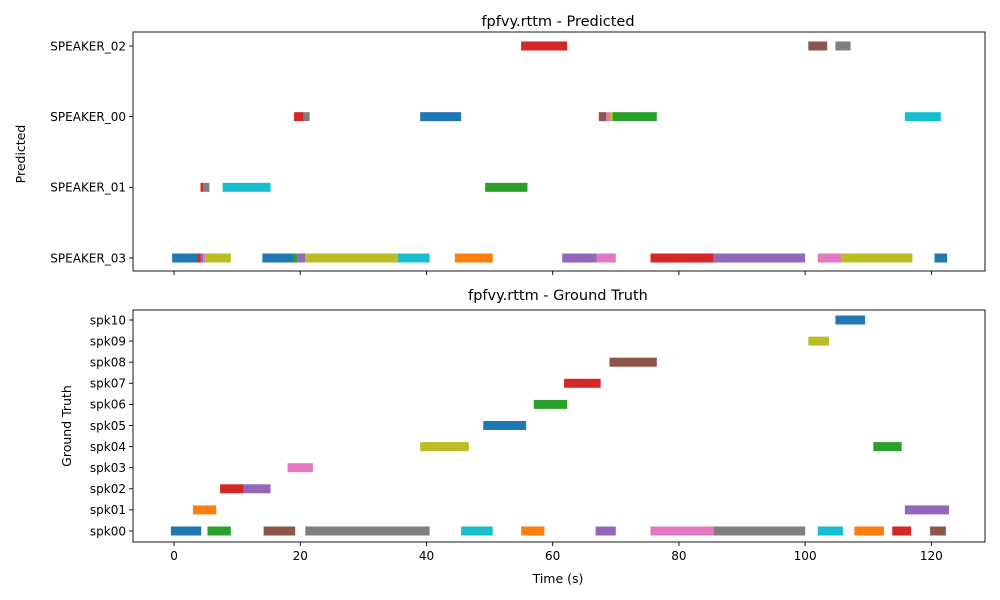  I want to click on xtick-label: 40, so click(426, 556).